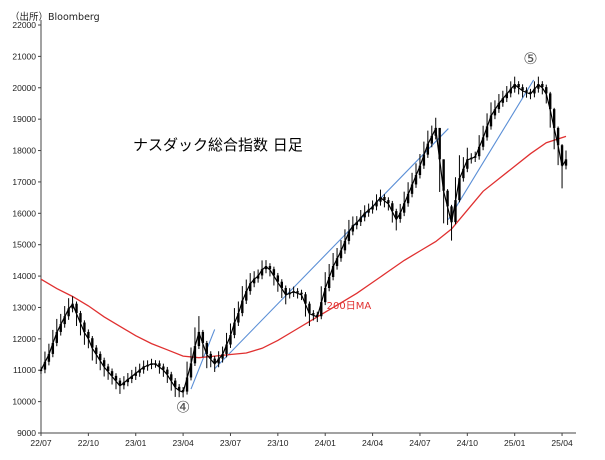  I want to click on y-tick-label: 20000, so click(24, 88).